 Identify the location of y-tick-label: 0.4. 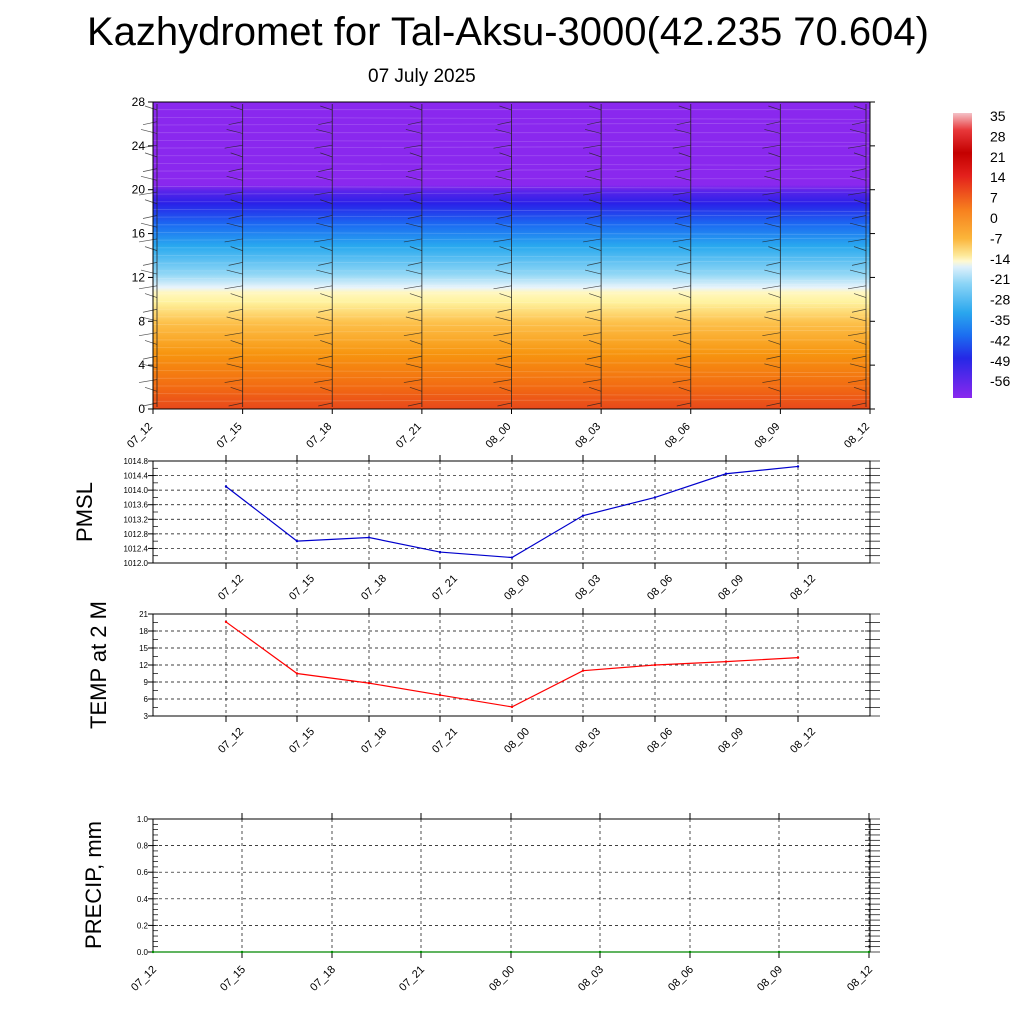
(143, 899).